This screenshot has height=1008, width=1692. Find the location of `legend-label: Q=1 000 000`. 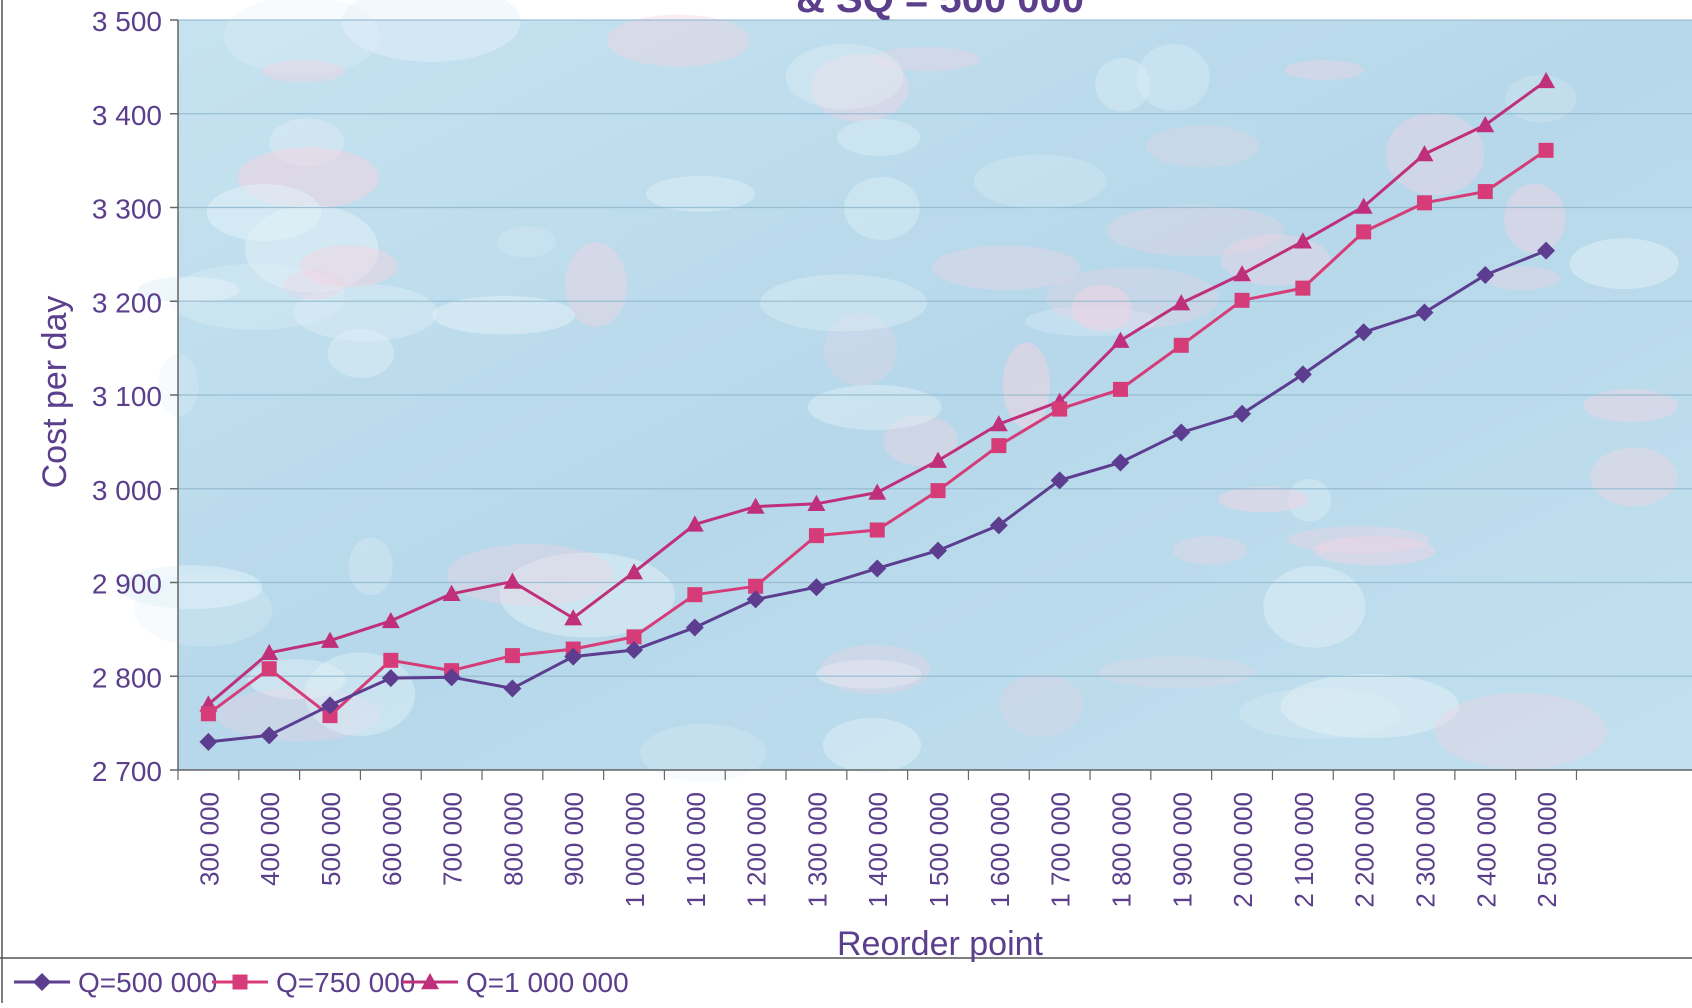

legend-label: Q=1 000 000 is located at coordinates (547, 982).